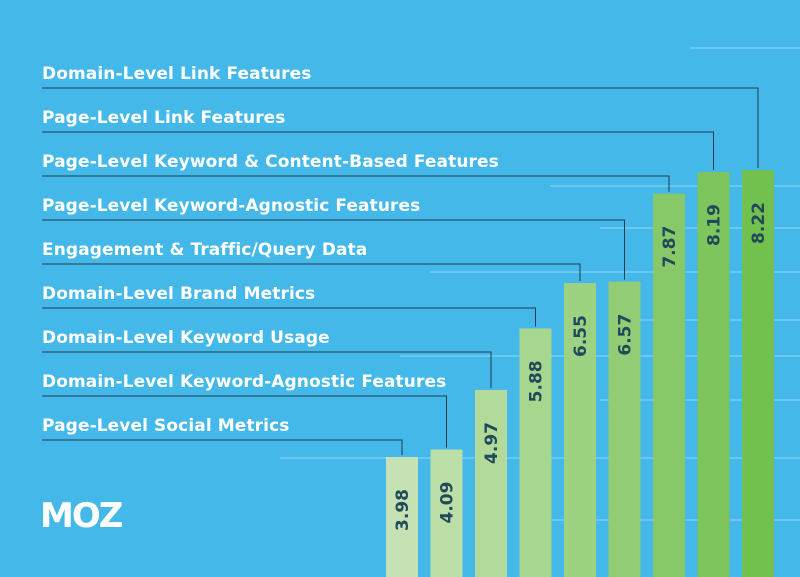 This screenshot has height=577, width=800. What do you see at coordinates (670, 247) in the screenshot?
I see `bar-value-label: 7.87` at bounding box center [670, 247].